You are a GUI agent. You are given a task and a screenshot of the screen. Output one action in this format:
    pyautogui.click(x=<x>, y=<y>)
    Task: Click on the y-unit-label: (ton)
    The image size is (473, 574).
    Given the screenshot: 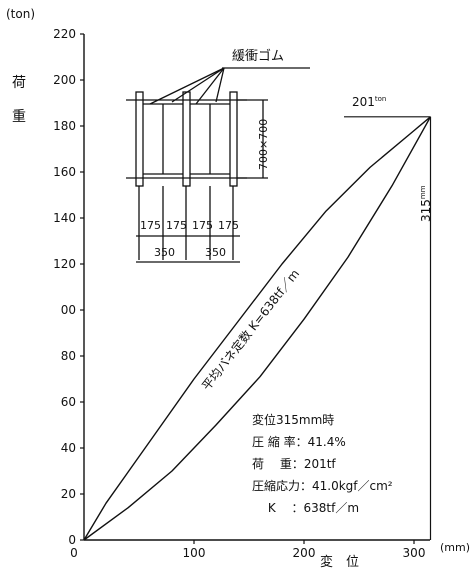 What is the action you would take?
    pyautogui.click(x=21, y=14)
    